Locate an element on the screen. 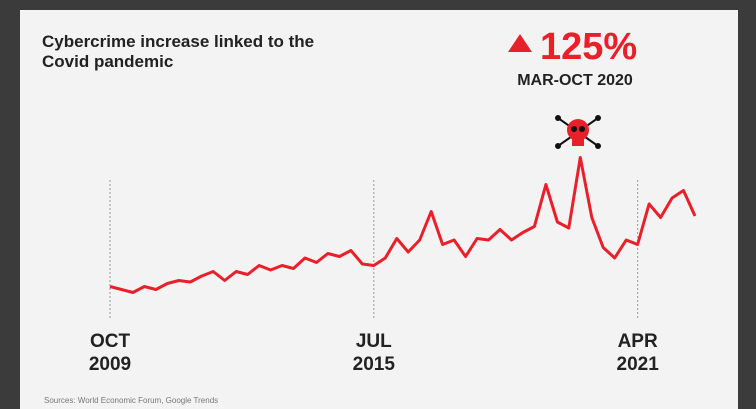 The height and width of the screenshot is (409, 756). skull-icon is located at coordinates (578, 132).